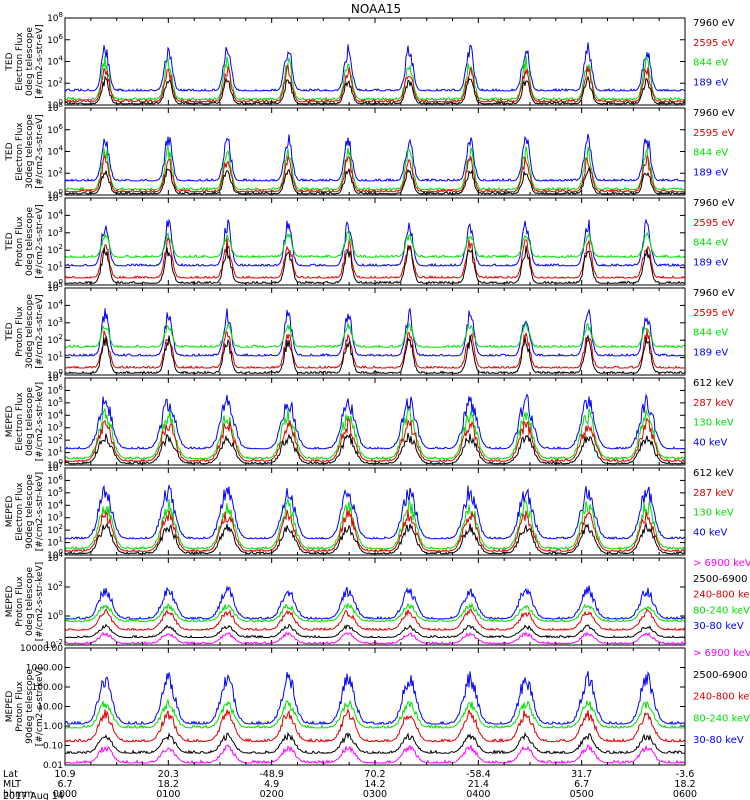 This screenshot has height=800, width=750. I want to click on x-tick-lat: -3.6, so click(685, 774).